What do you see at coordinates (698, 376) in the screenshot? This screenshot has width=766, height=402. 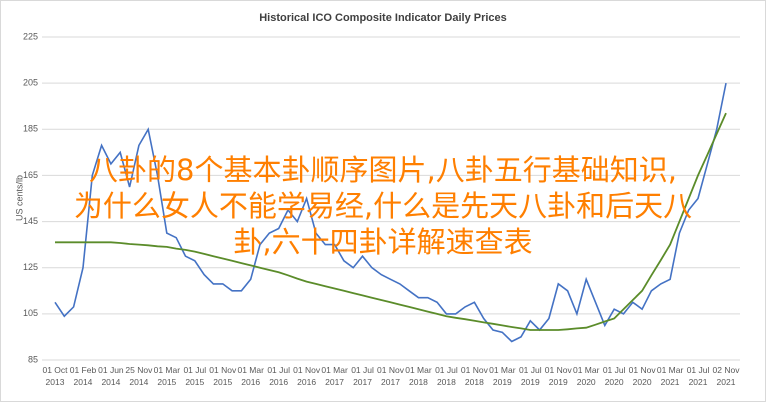 I see `x-tick-label: 01 Jul 2021` at bounding box center [698, 376].